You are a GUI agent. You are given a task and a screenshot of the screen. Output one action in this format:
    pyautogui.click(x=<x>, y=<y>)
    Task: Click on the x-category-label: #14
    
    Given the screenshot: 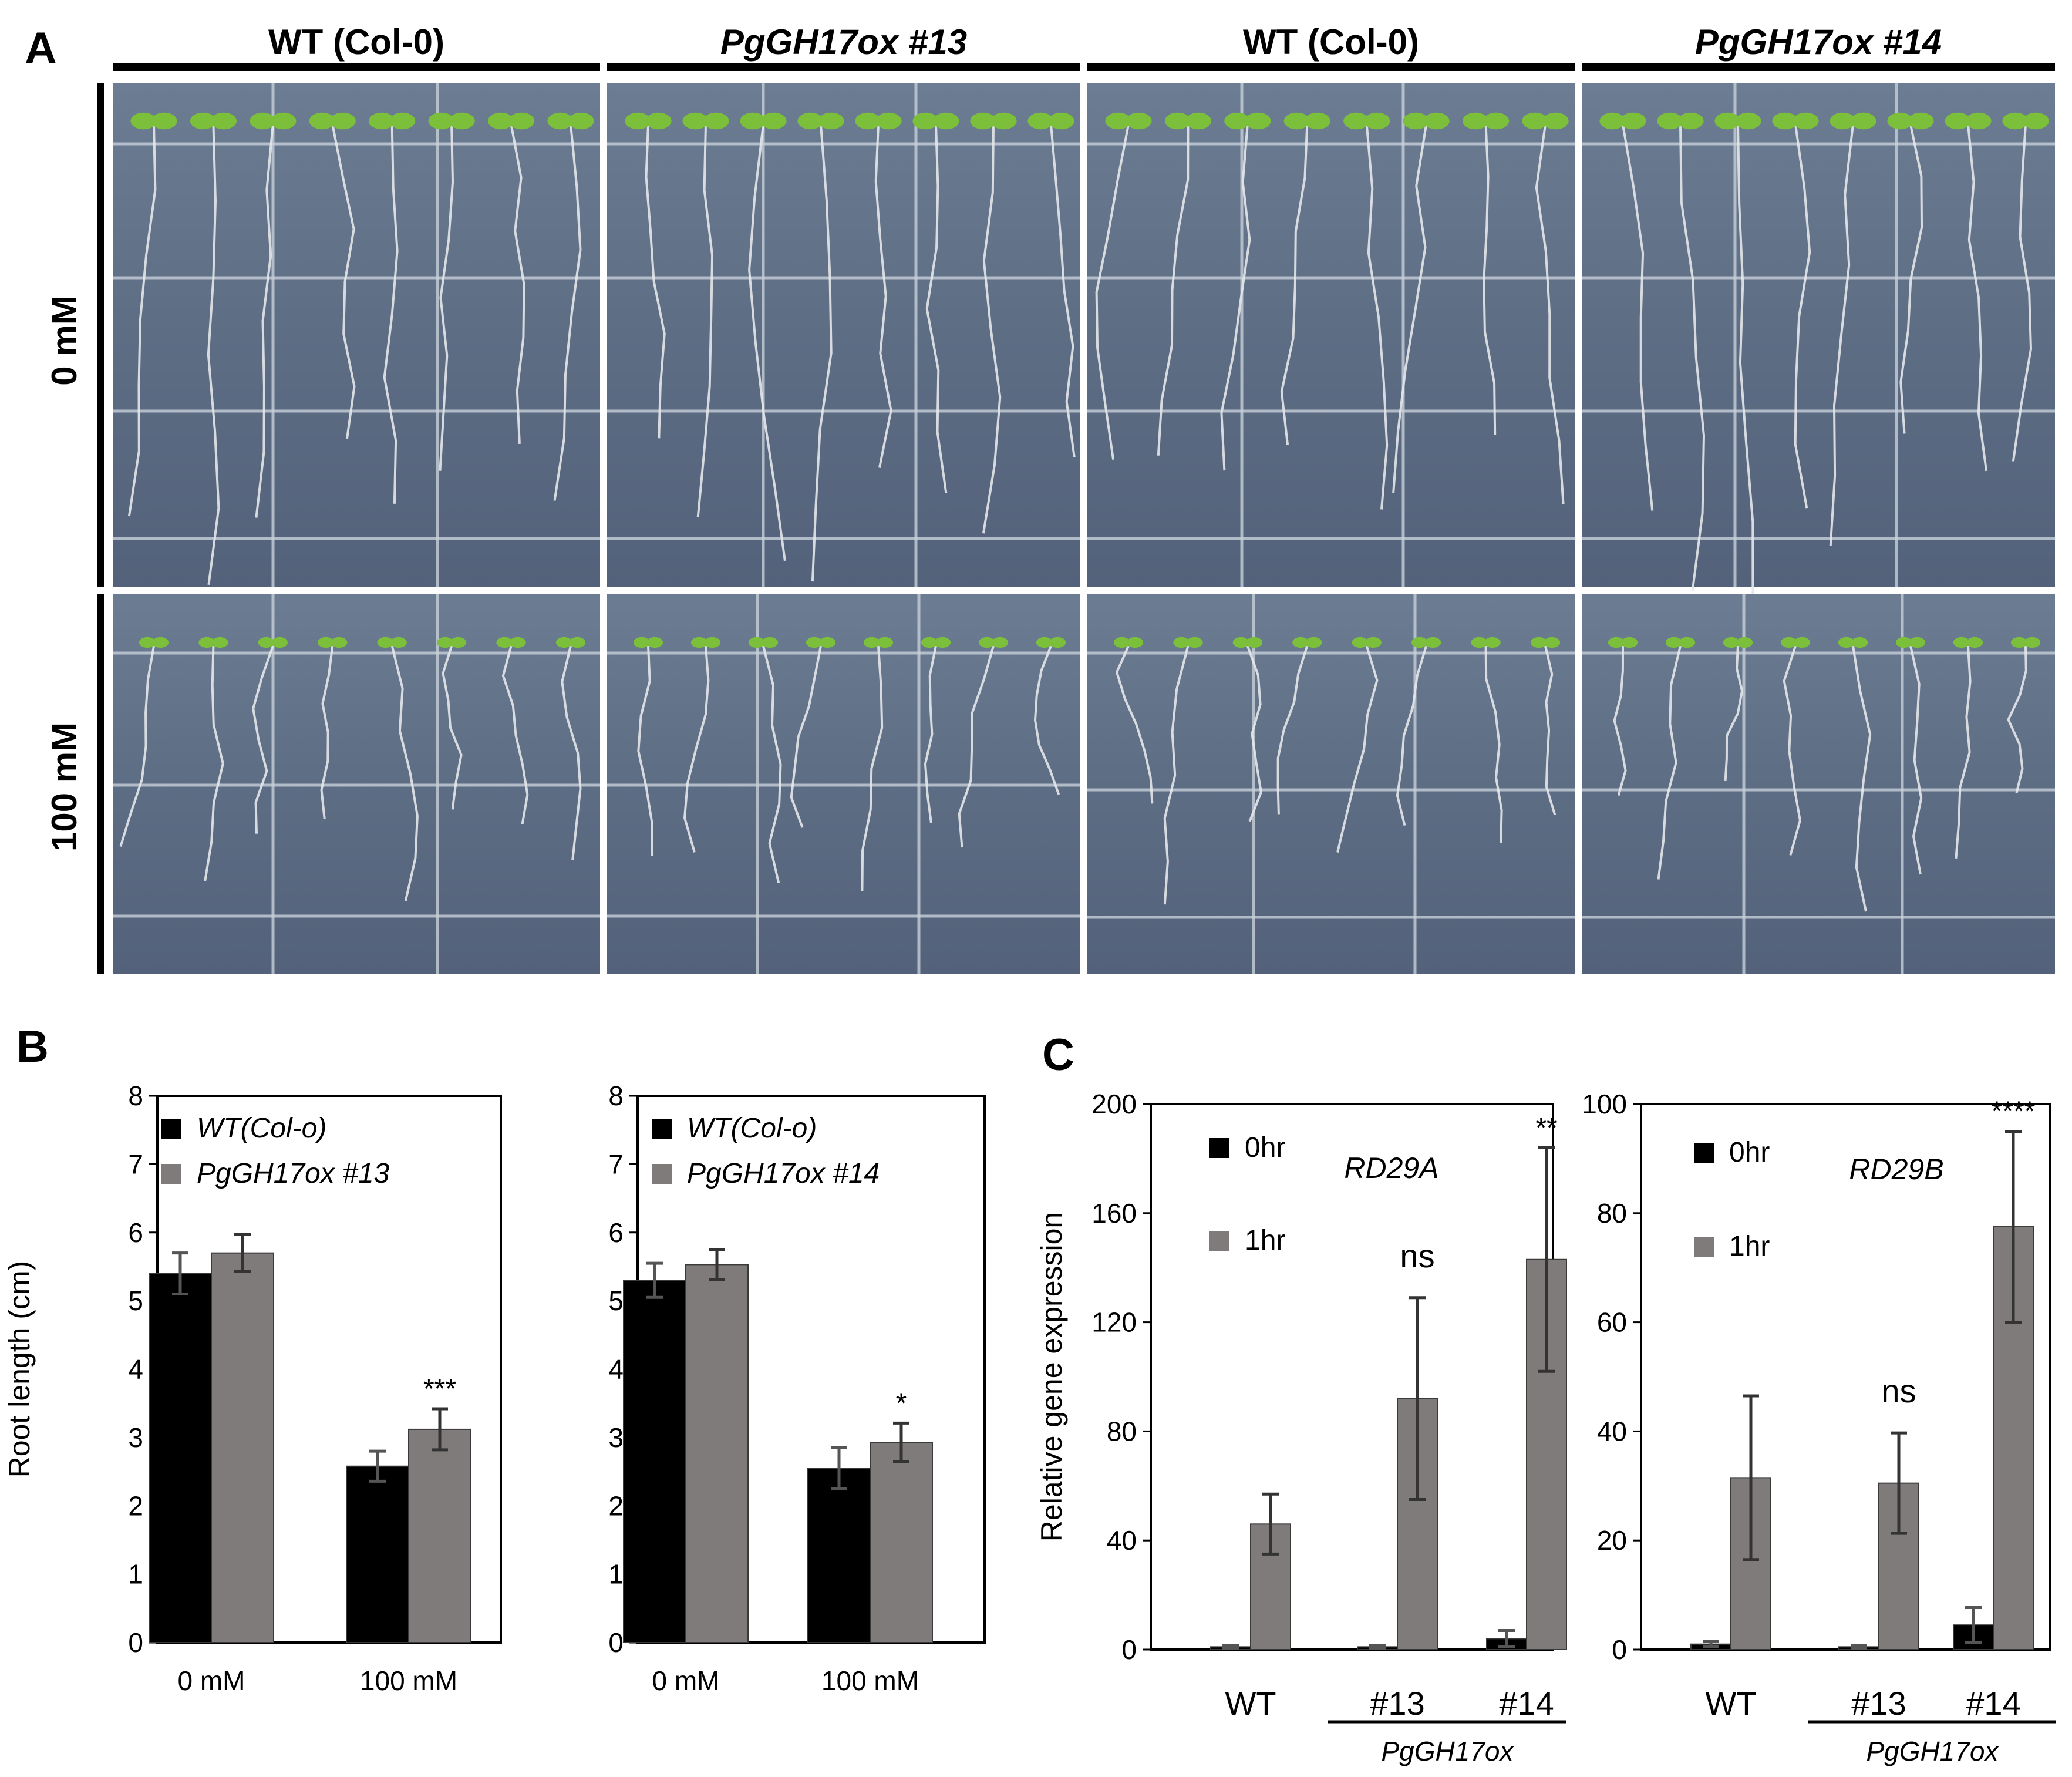 What is the action you would take?
    pyautogui.click(x=1993, y=1703)
    